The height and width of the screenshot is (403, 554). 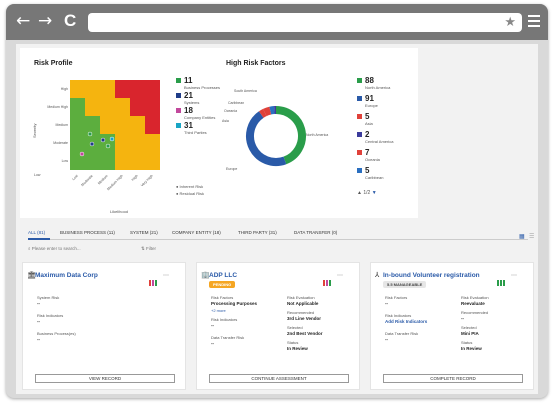 What do you see at coordinates (278, 239) in the screenshot?
I see `tab-divider` at bounding box center [278, 239].